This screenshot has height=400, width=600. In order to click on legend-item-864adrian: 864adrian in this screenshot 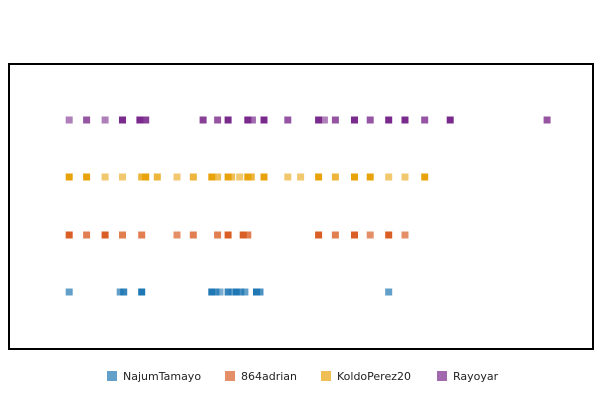, I will do `click(261, 376)`.